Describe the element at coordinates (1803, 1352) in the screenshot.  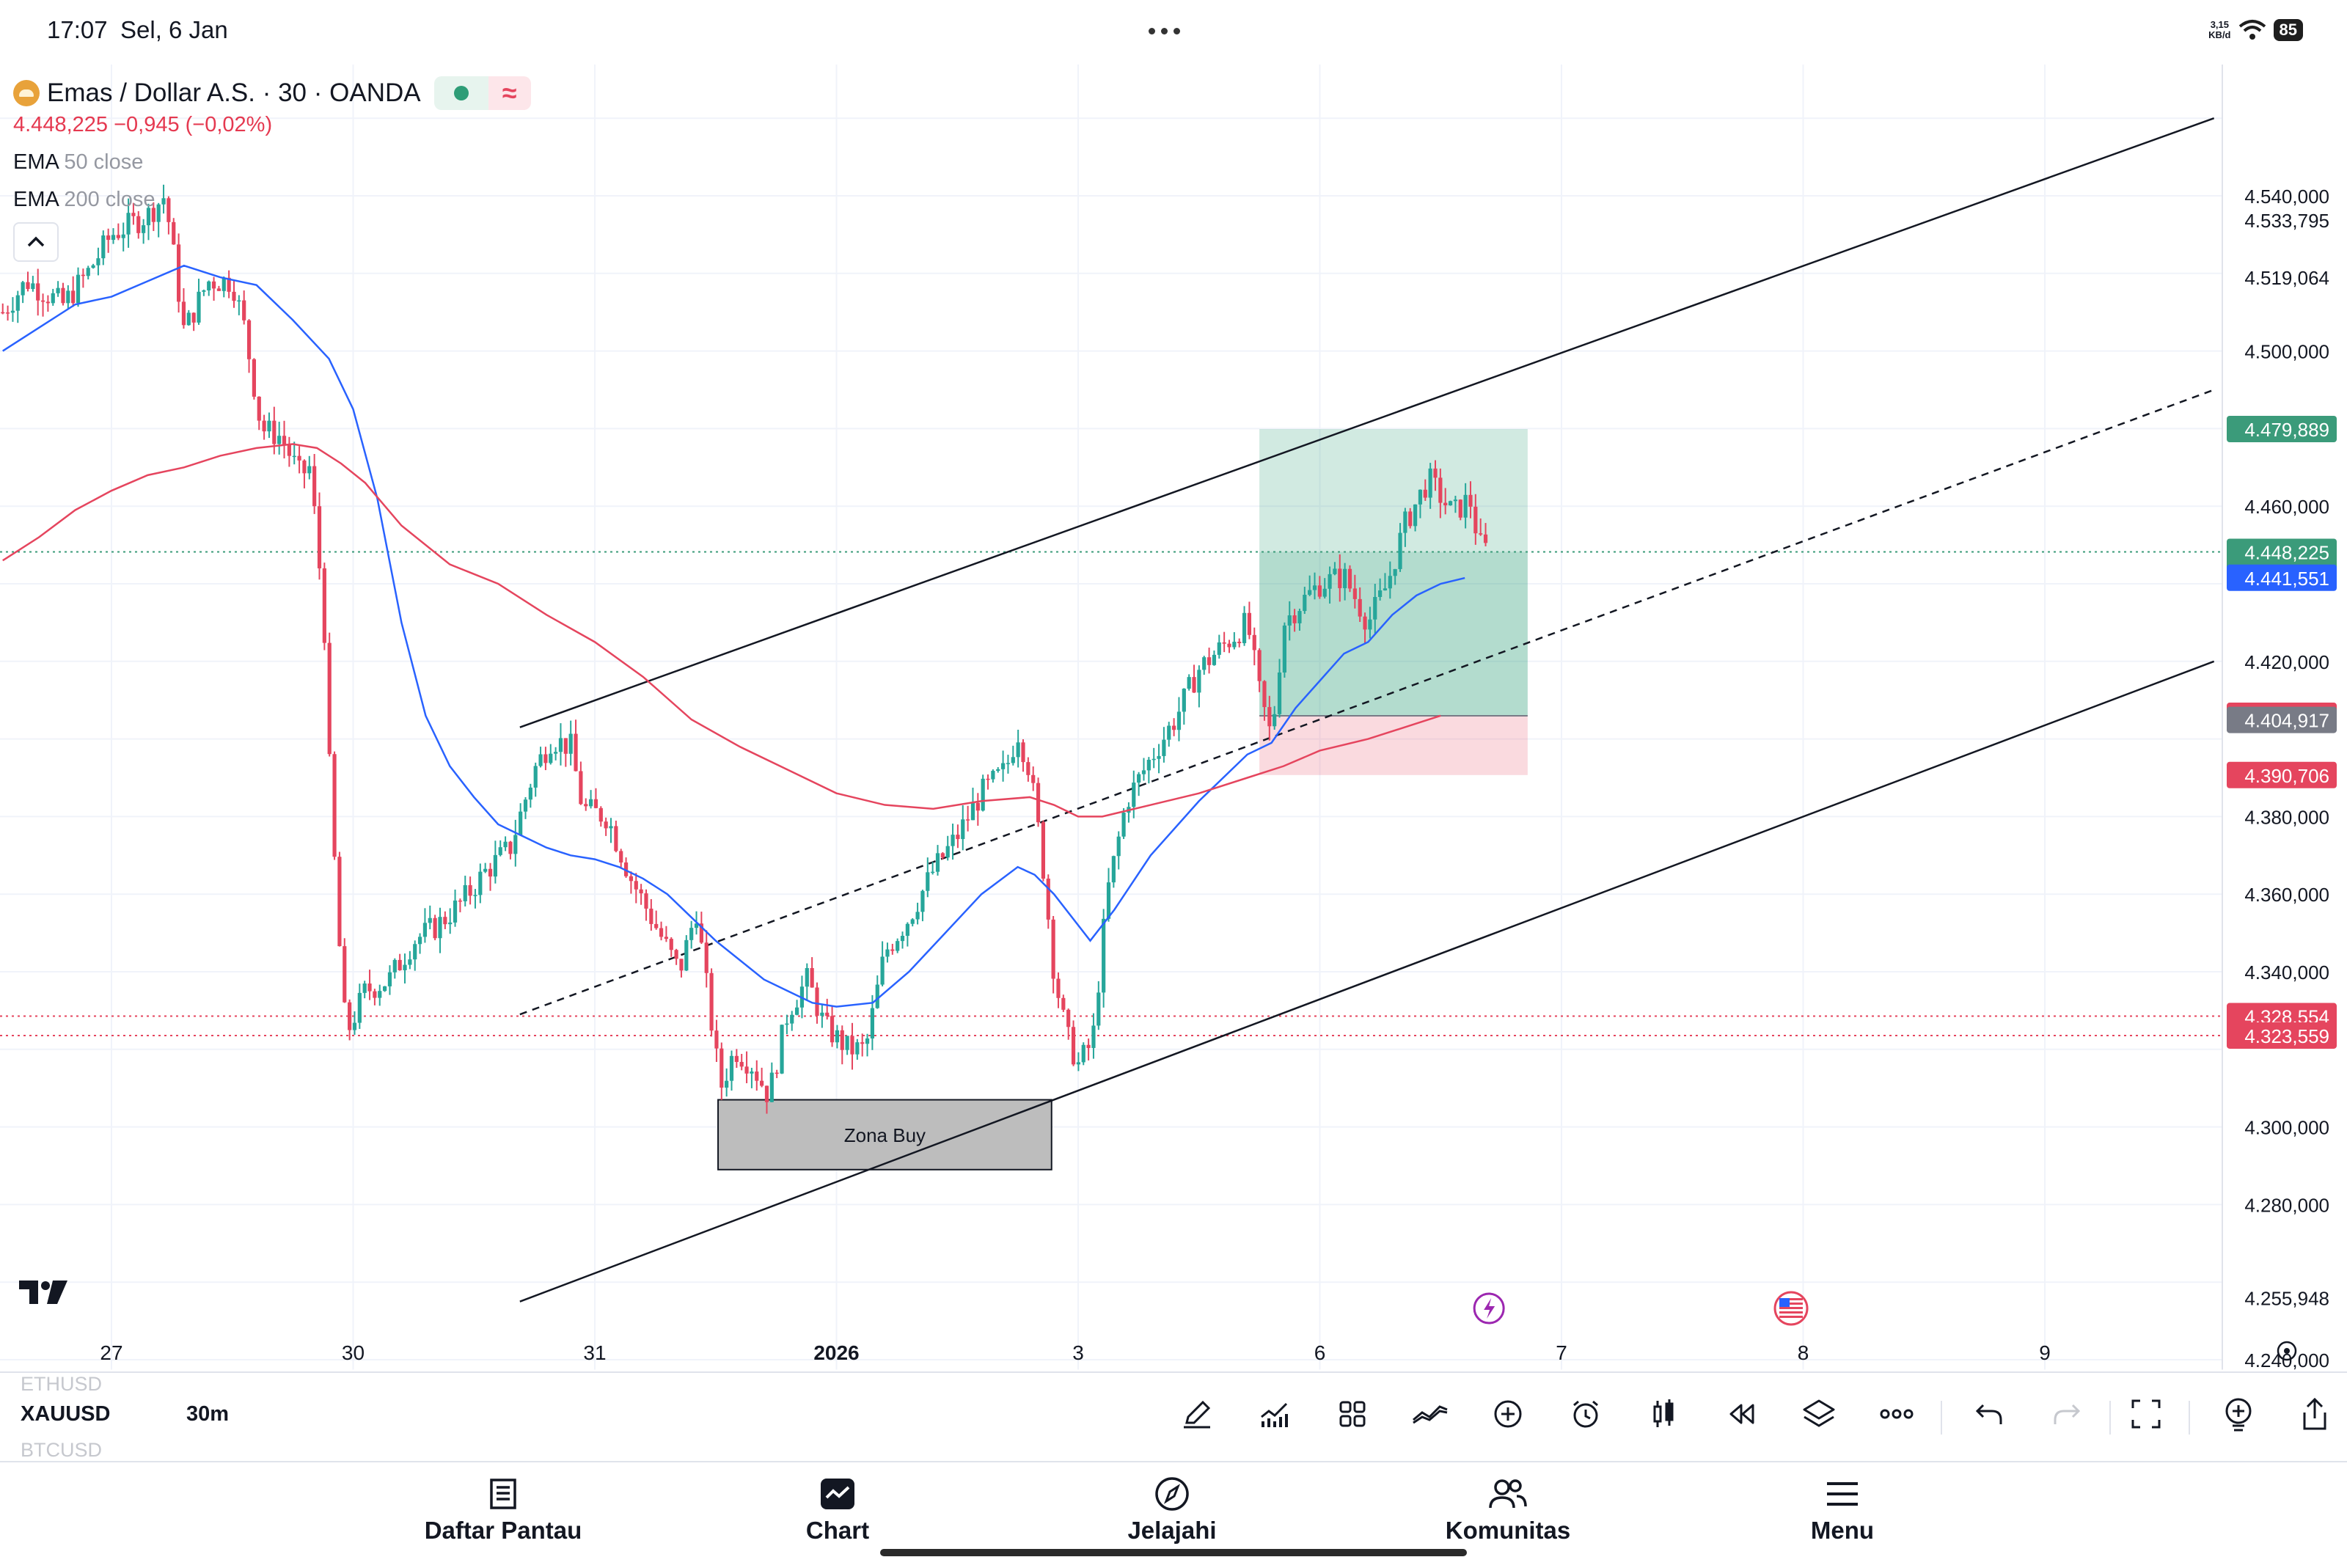
I see `time-tick: 8` at that location.